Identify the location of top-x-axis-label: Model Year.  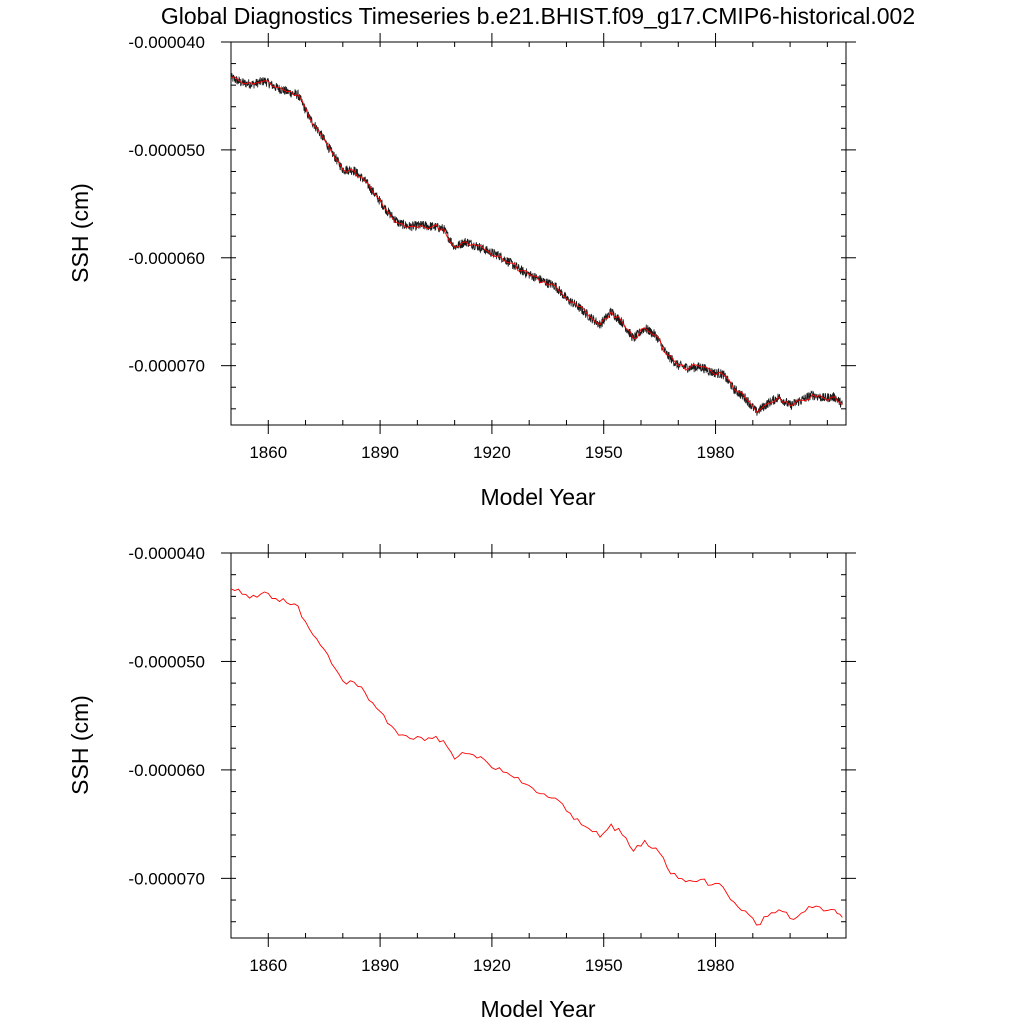
(537, 497).